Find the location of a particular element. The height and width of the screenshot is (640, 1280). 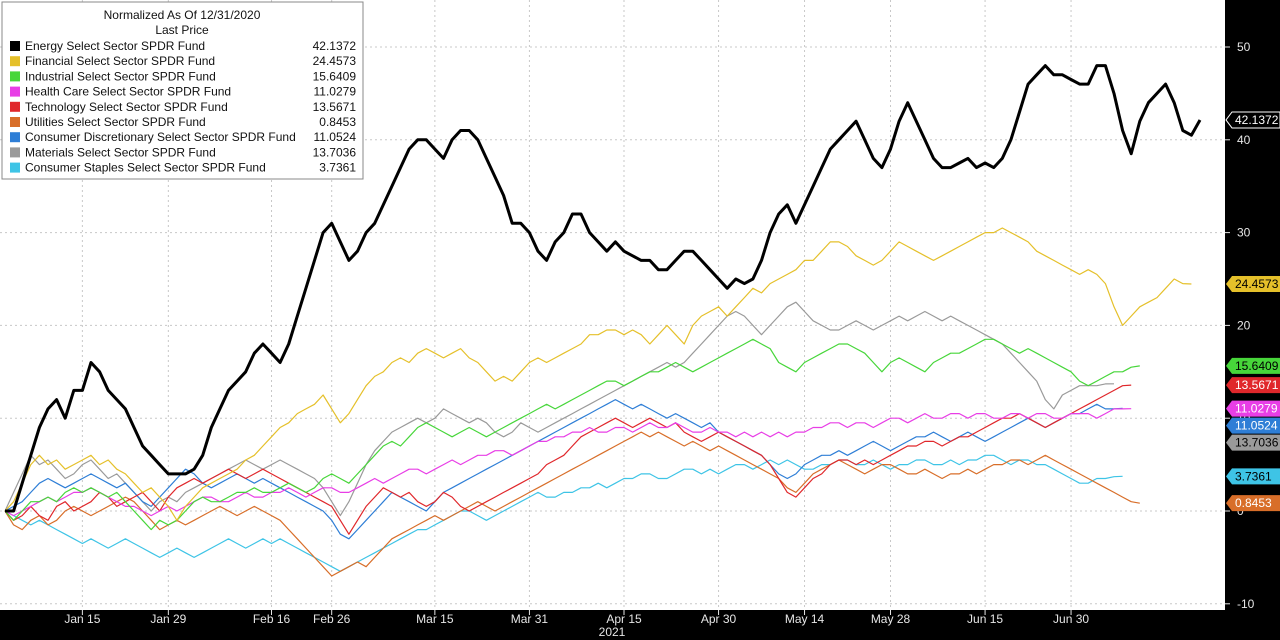

x-tick-label: Jun 30 is located at coordinates (1071, 619).